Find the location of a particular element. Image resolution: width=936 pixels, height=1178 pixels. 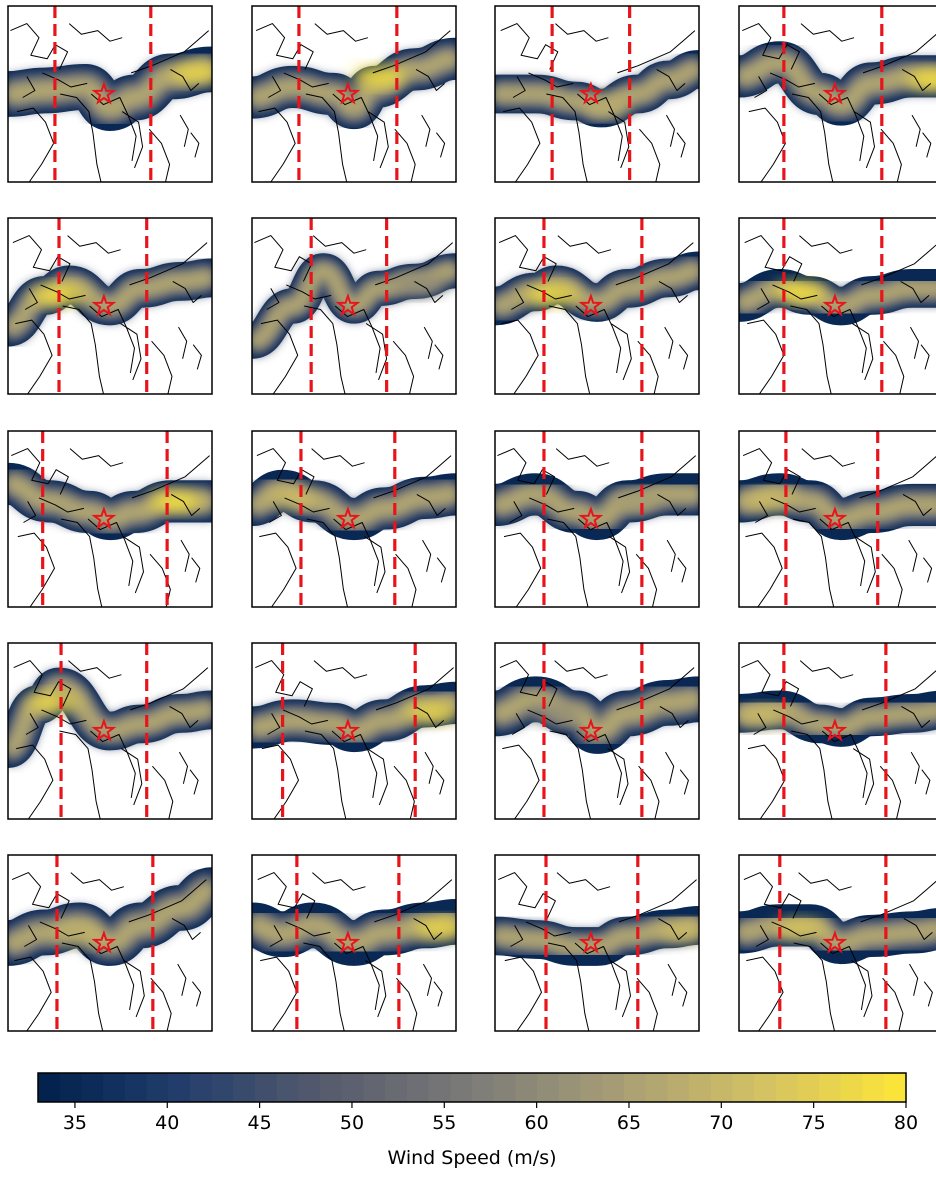

colorbar-frame is located at coordinates (472, 1087).